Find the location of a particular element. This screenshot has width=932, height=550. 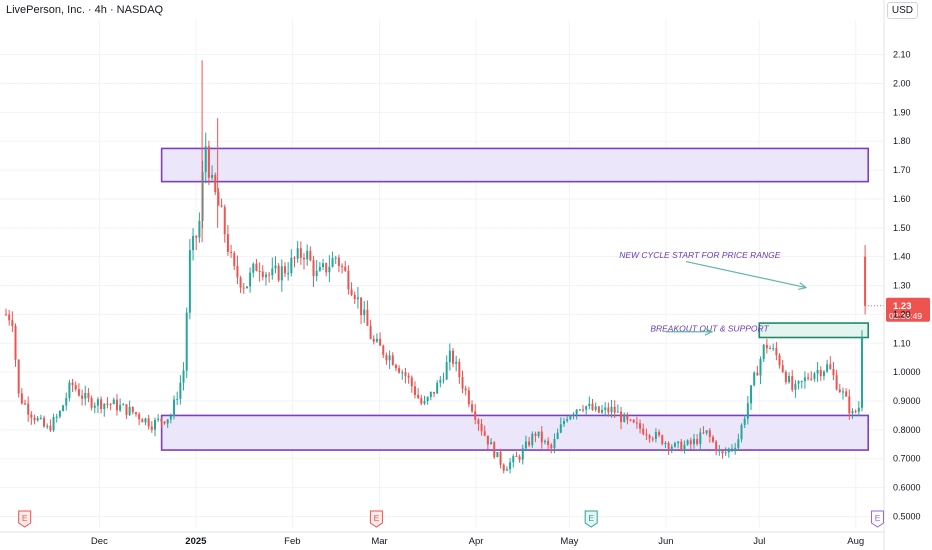

price-tick-label: 0.5000 is located at coordinates (907, 516).